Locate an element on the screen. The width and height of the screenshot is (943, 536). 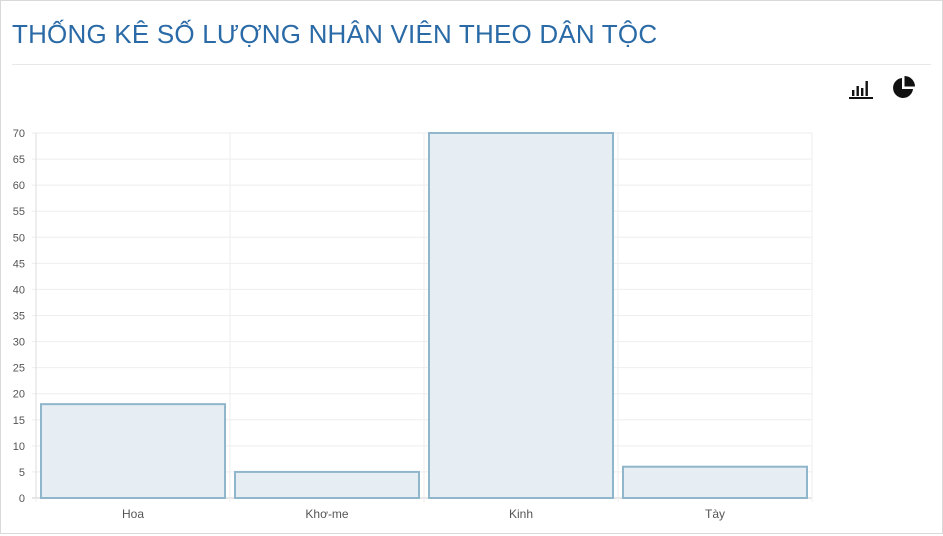
y-tick-label: 50 is located at coordinates (19, 238).